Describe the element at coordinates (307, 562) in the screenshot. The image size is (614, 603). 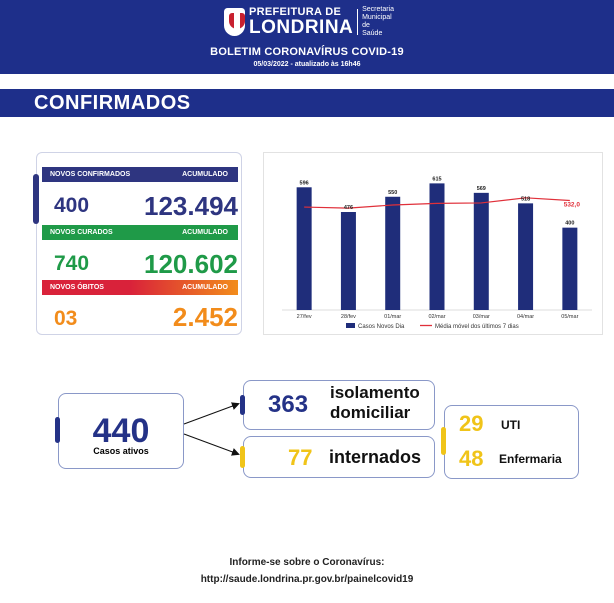
I see `footer-info-text: Informe-se sobre o Coronavírus:` at that location.